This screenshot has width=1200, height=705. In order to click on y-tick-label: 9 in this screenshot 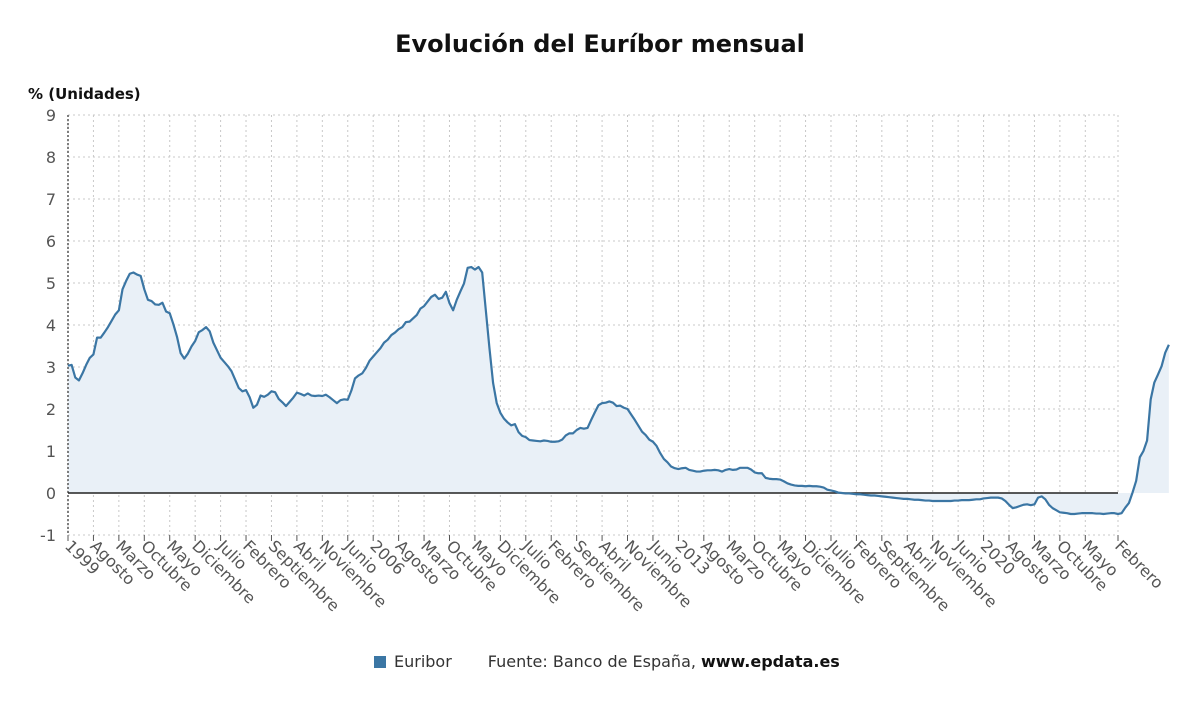, I will do `click(51, 115)`.